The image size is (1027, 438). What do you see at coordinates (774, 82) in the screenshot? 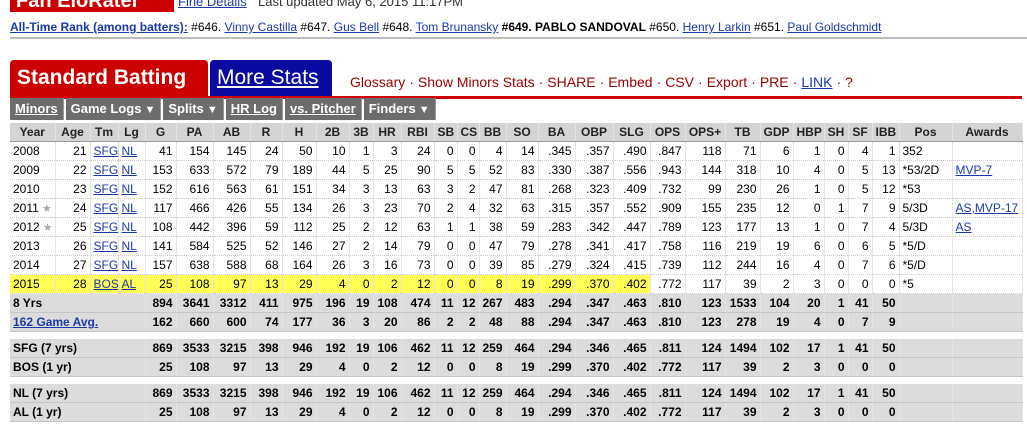
I see `tool-link: PRE` at bounding box center [774, 82].